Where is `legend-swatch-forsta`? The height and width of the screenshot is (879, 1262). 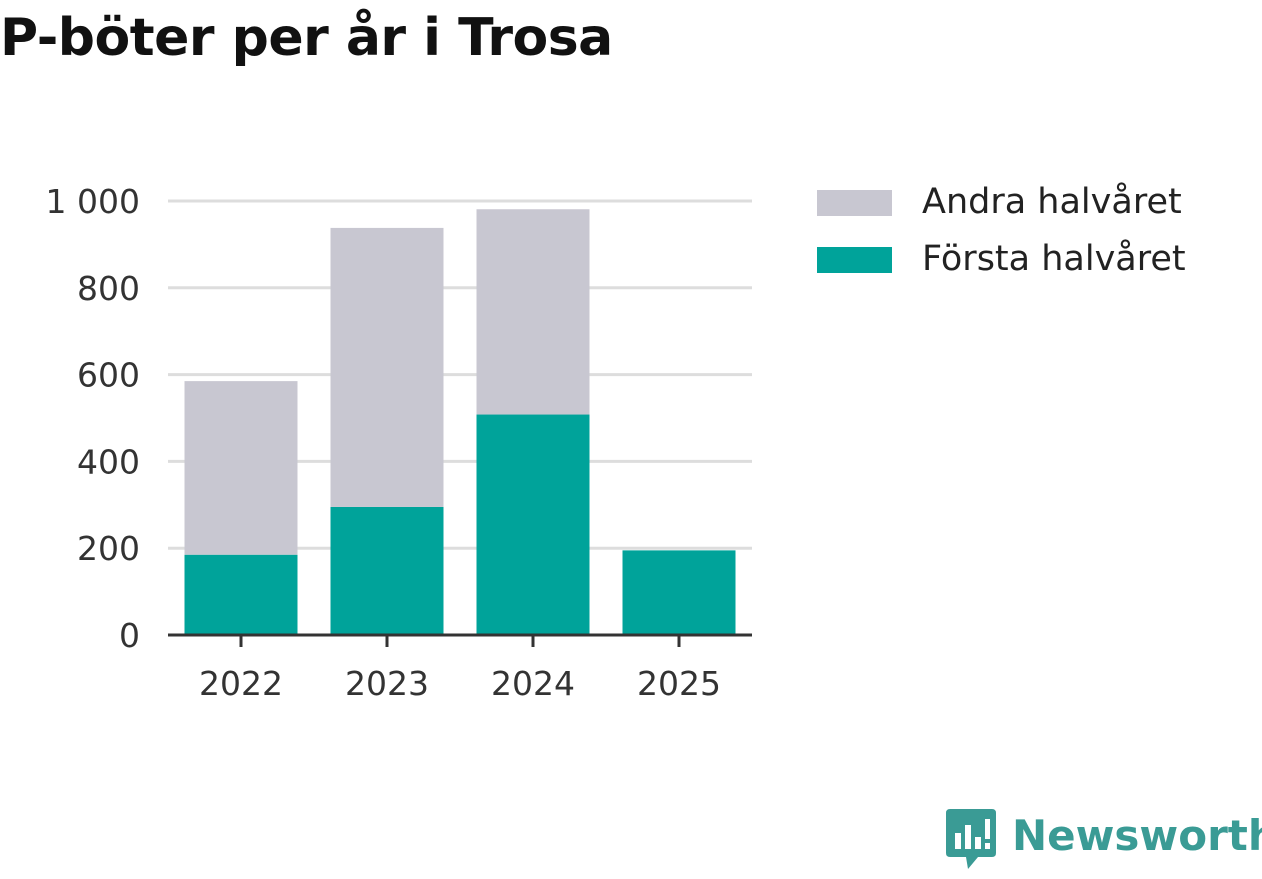 legend-swatch-forsta is located at coordinates (854, 260).